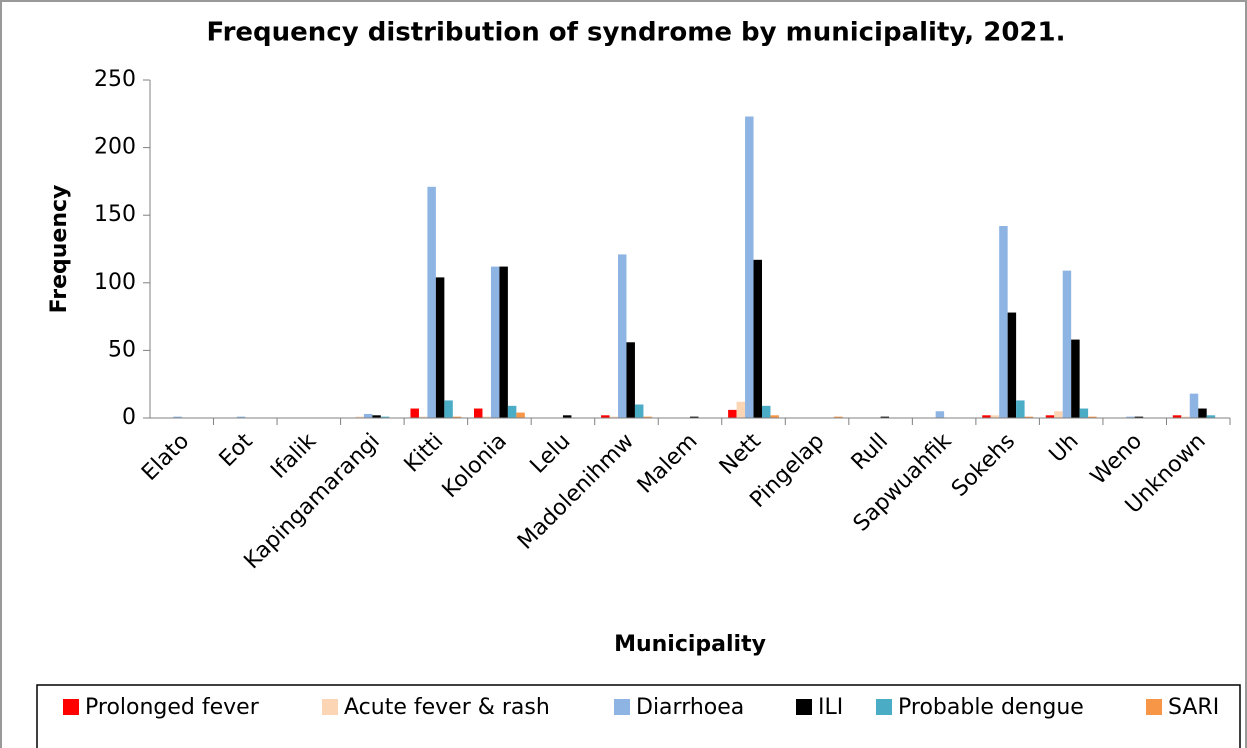 Image resolution: width=1247 pixels, height=748 pixels. What do you see at coordinates (690, 707) in the screenshot?
I see `legend-label: Diarrhoea` at bounding box center [690, 707].